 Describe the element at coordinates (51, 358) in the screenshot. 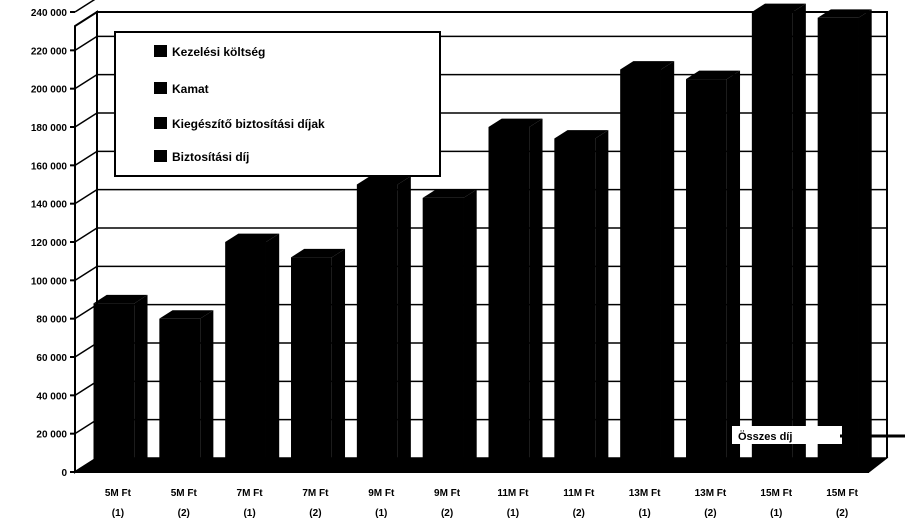

I see `y-tick-label: 60 000` at that location.